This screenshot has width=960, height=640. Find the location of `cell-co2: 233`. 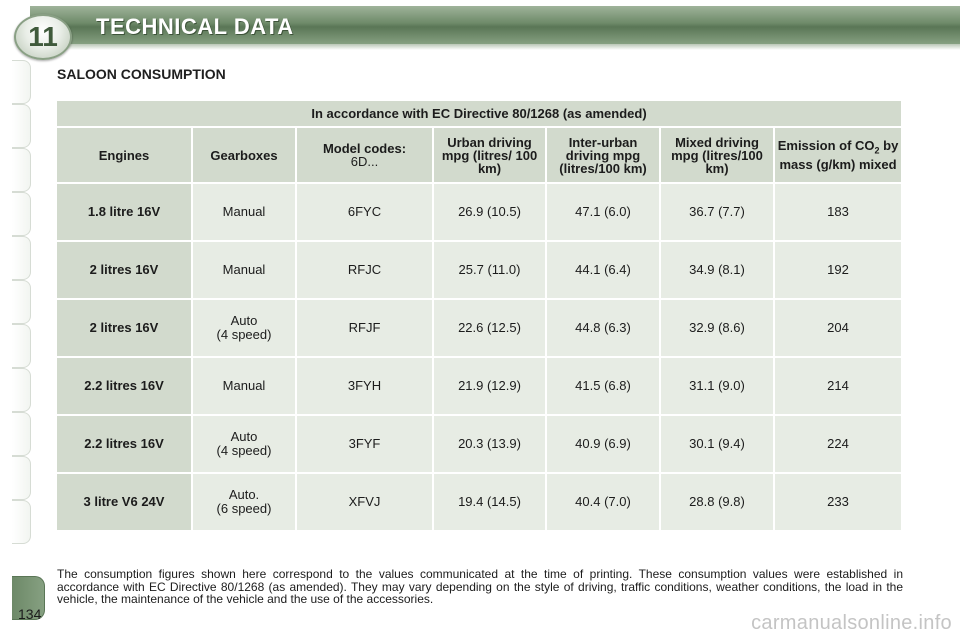

cell-co2: 233 is located at coordinates (838, 502).